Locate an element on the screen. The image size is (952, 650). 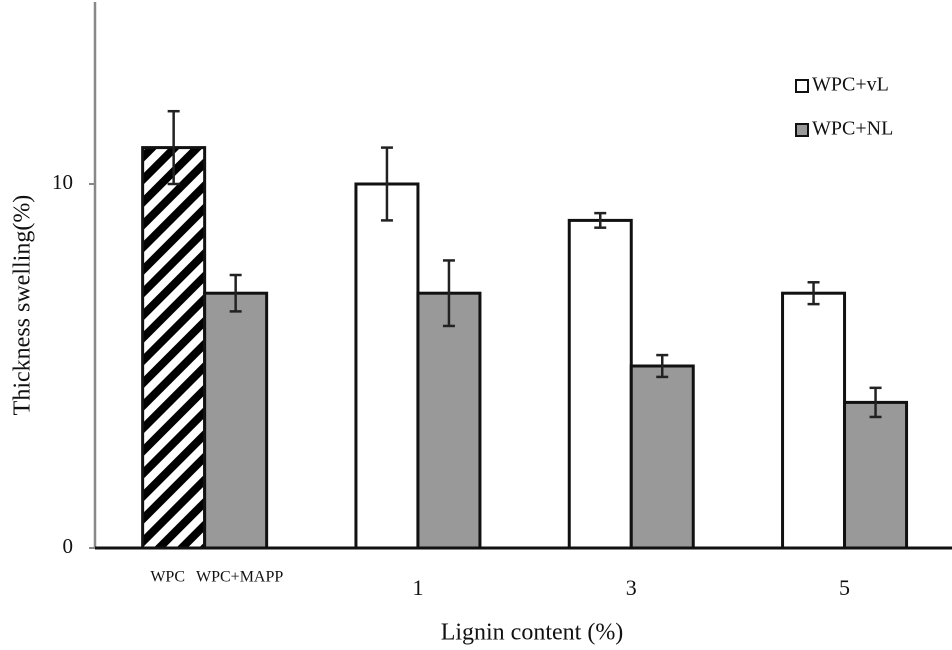
x-tick-label: 1 is located at coordinates (417, 587).